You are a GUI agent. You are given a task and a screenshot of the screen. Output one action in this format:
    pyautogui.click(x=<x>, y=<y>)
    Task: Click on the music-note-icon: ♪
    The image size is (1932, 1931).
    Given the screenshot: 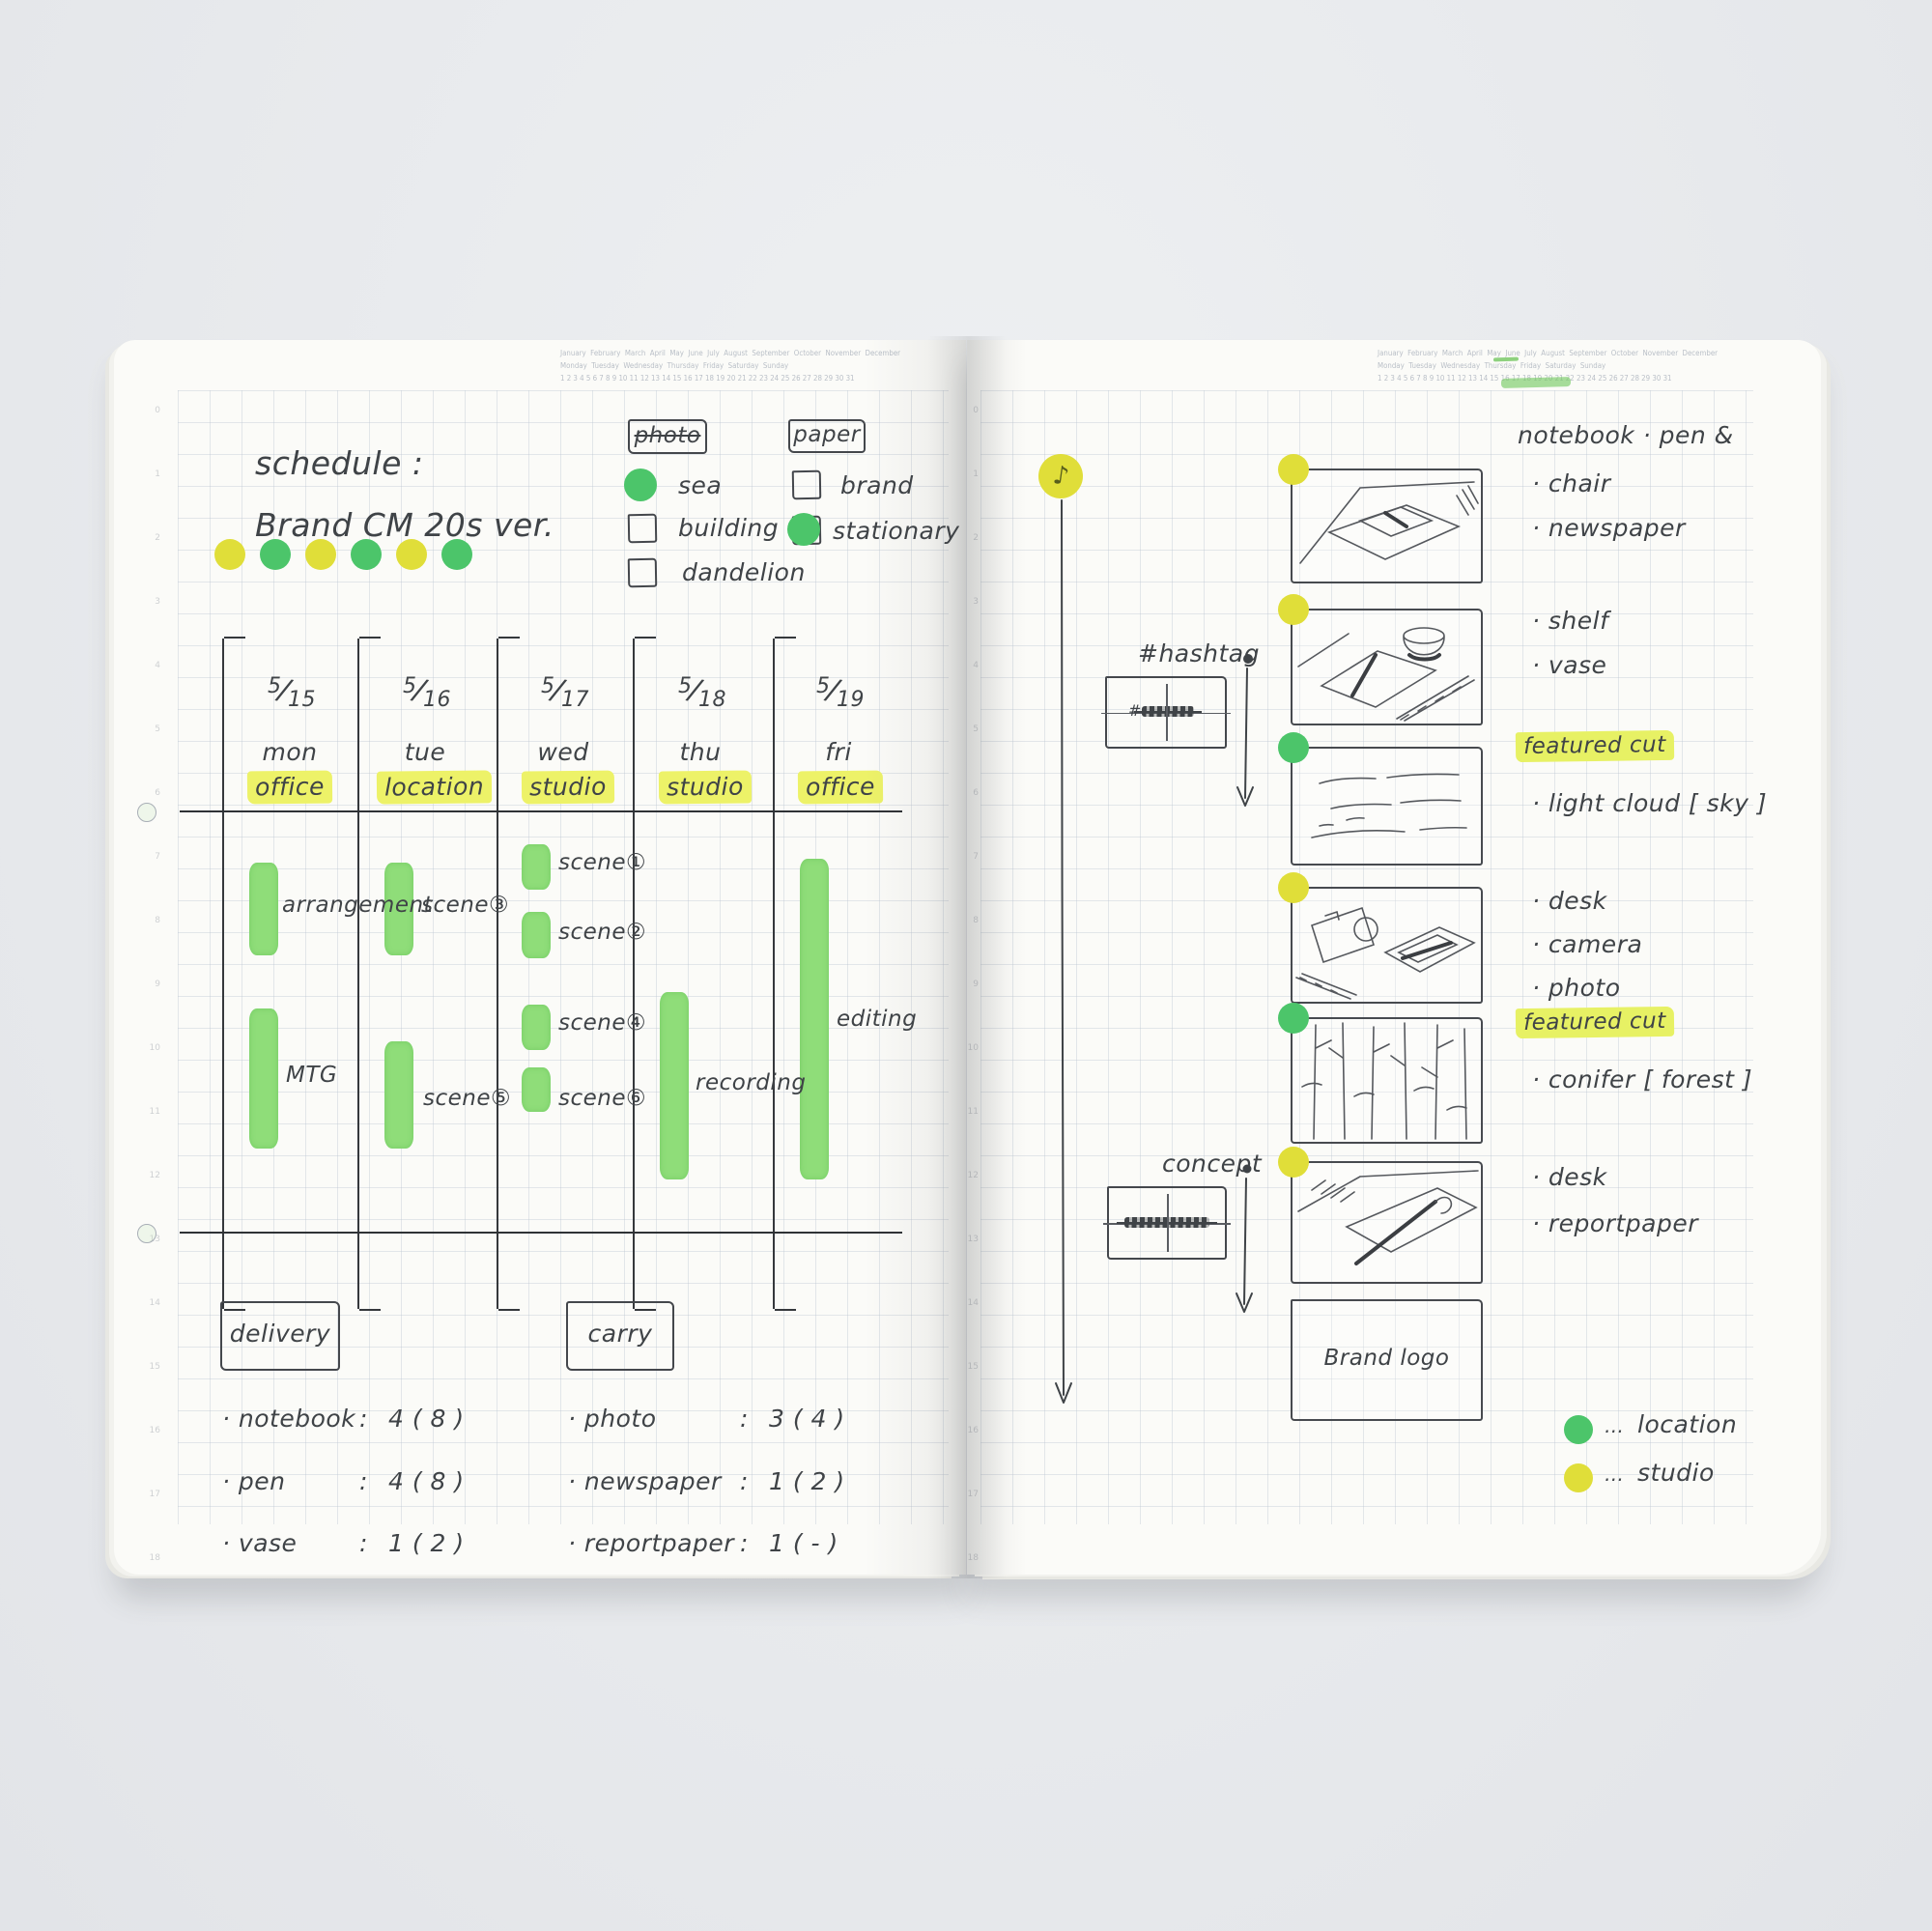 What is the action you would take?
    pyautogui.click(x=1060, y=476)
    